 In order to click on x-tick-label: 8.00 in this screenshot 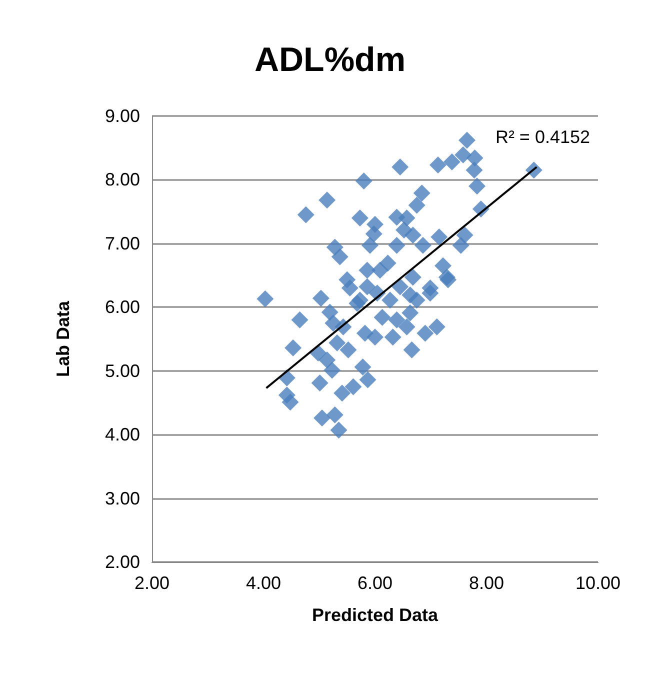, I will do `click(486, 583)`.